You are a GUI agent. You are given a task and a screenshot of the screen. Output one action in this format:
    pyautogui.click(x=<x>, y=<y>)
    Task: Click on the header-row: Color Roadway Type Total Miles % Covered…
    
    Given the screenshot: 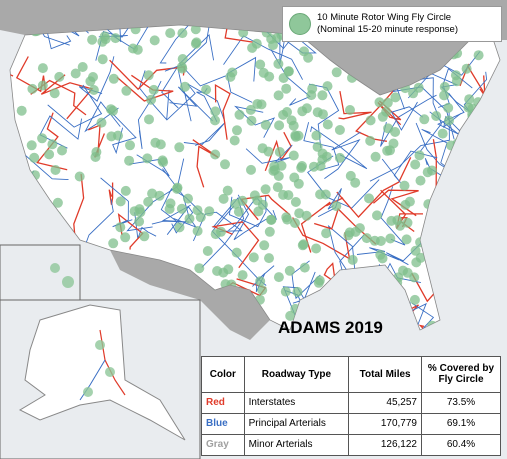 What is the action you would take?
    pyautogui.click(x=351, y=374)
    